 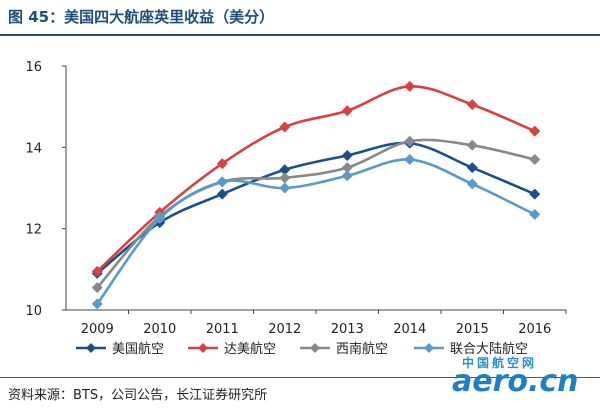 I want to click on watermark-logo: 中国航空网 aero.cn, so click(x=513, y=378).